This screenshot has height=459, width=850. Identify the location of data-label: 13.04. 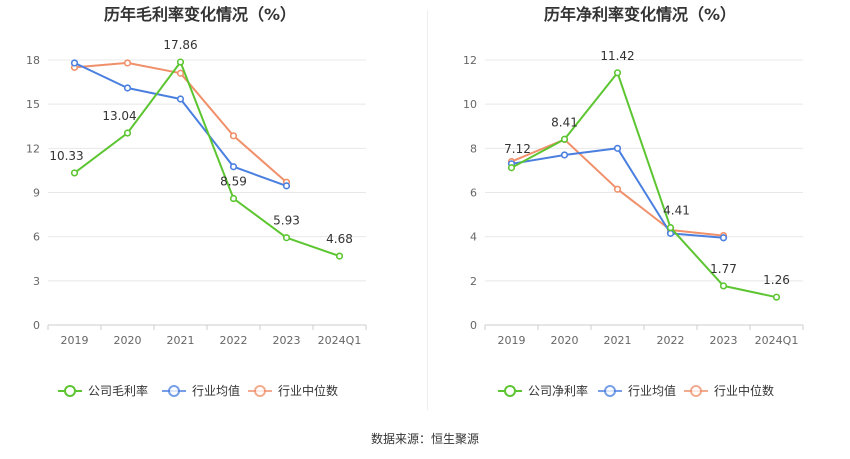
(119, 116).